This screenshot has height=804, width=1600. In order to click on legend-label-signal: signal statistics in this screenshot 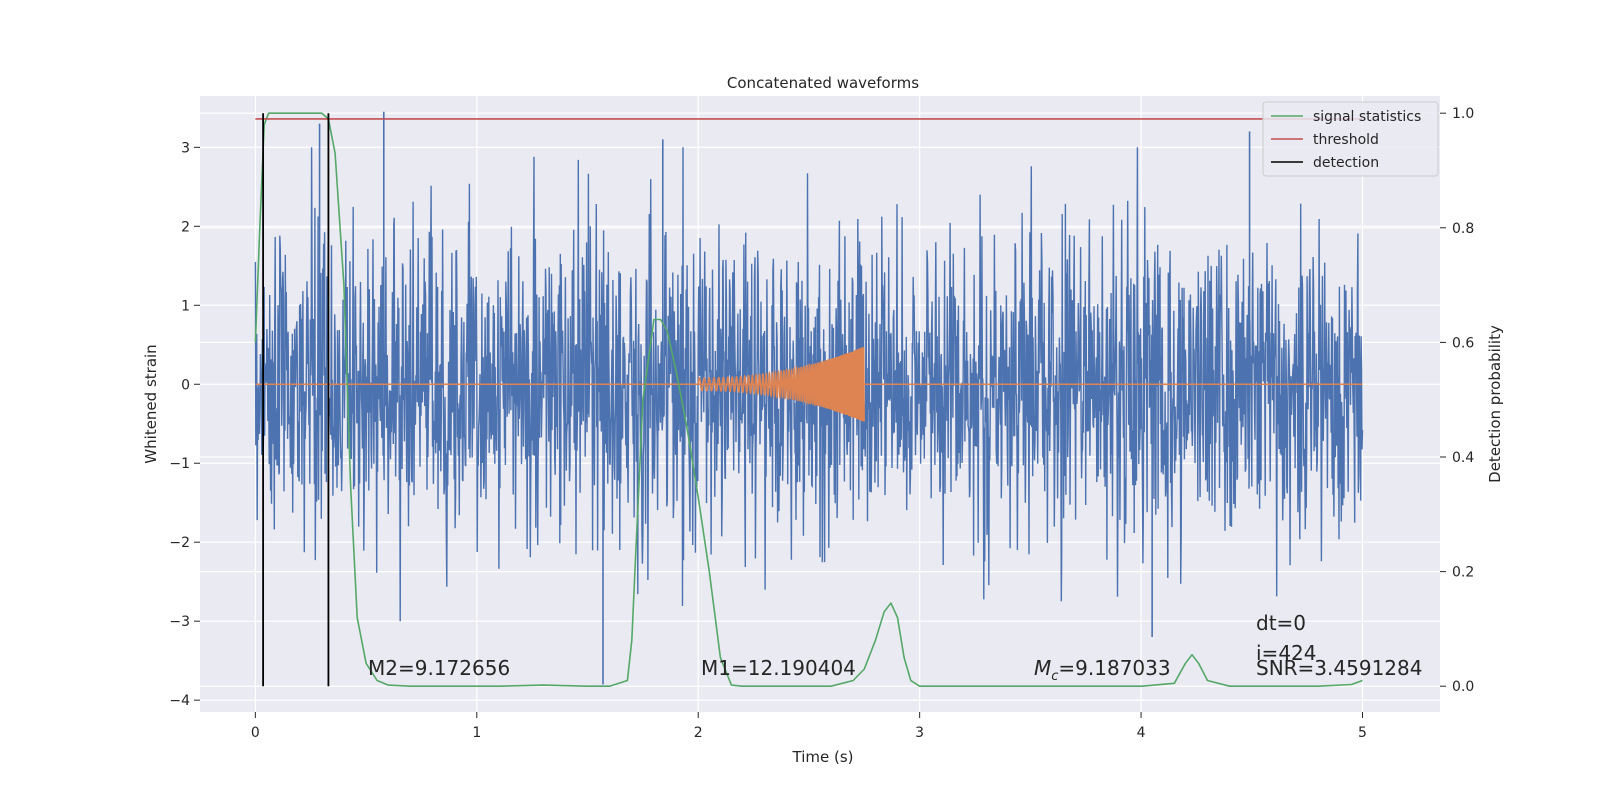, I will do `click(1367, 117)`.